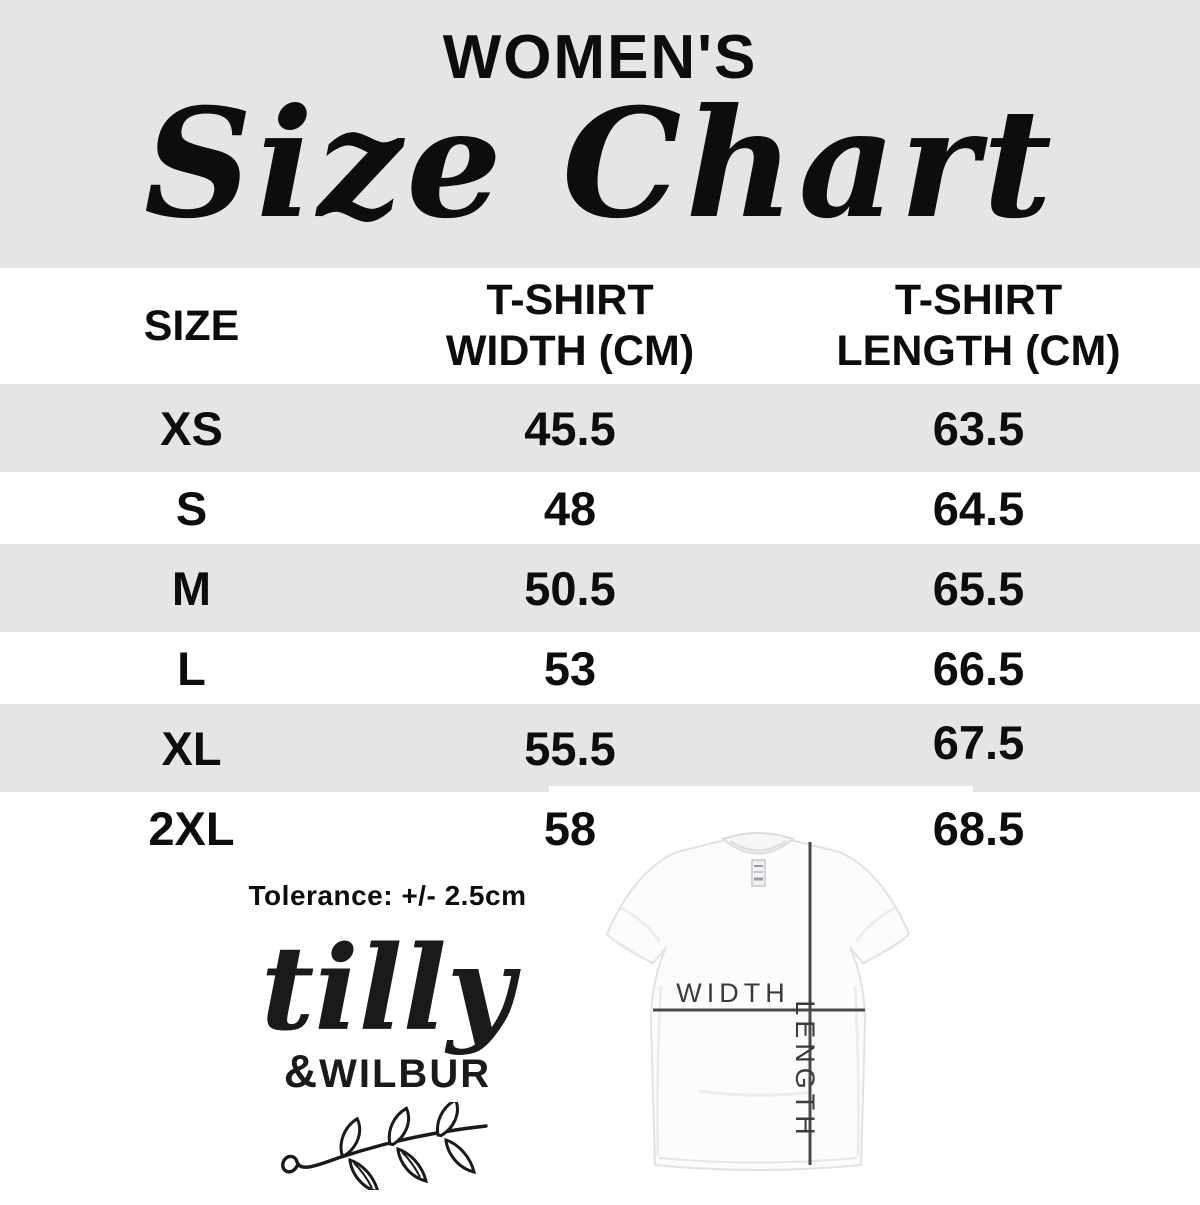 Image resolution: width=1200 pixels, height=1205 pixels. I want to click on tshirt-shading, so click(758, 1031).